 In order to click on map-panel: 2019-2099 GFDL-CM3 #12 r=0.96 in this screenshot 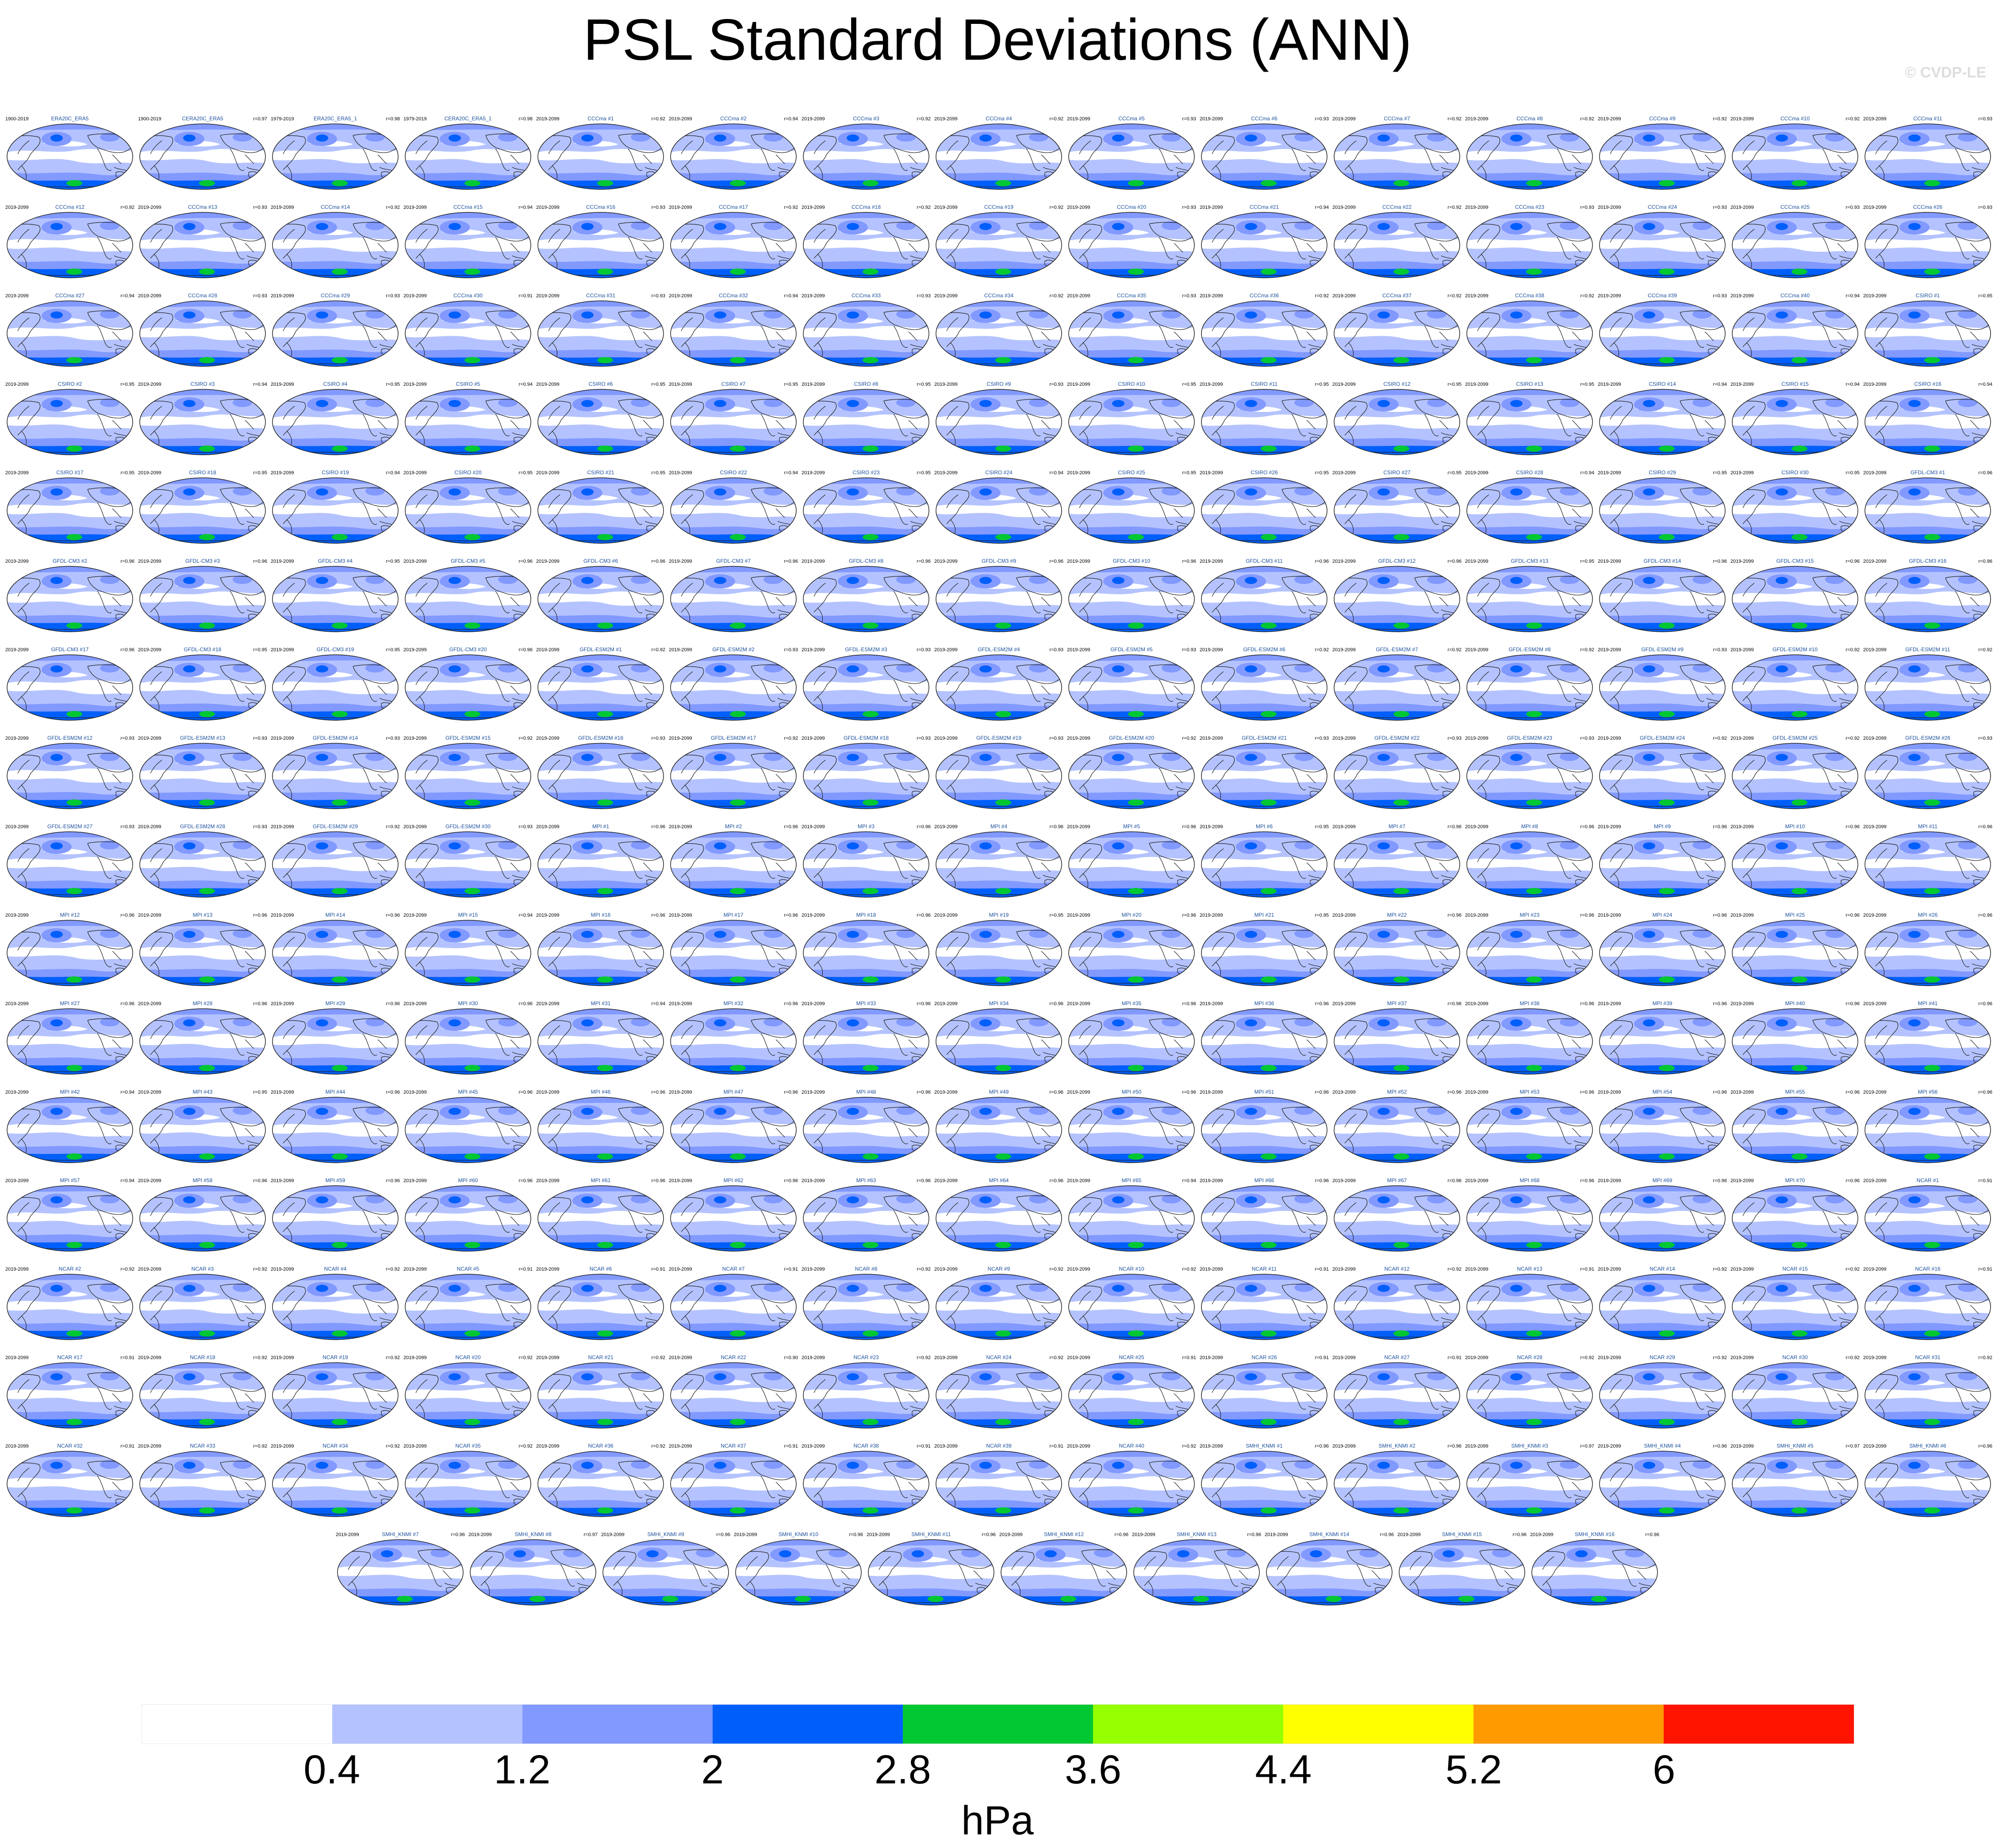, I will do `click(1397, 596)`.